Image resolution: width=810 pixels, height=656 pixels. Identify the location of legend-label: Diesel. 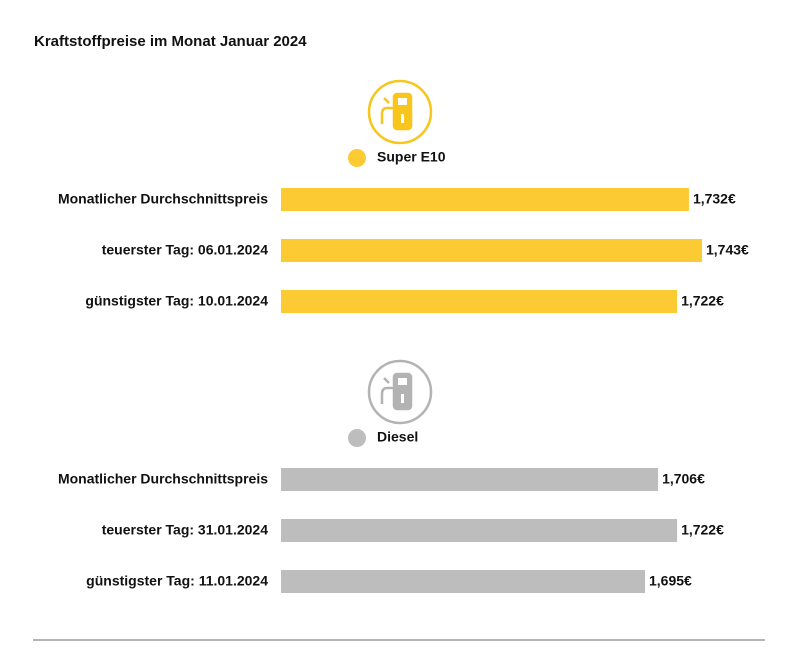
(397, 437).